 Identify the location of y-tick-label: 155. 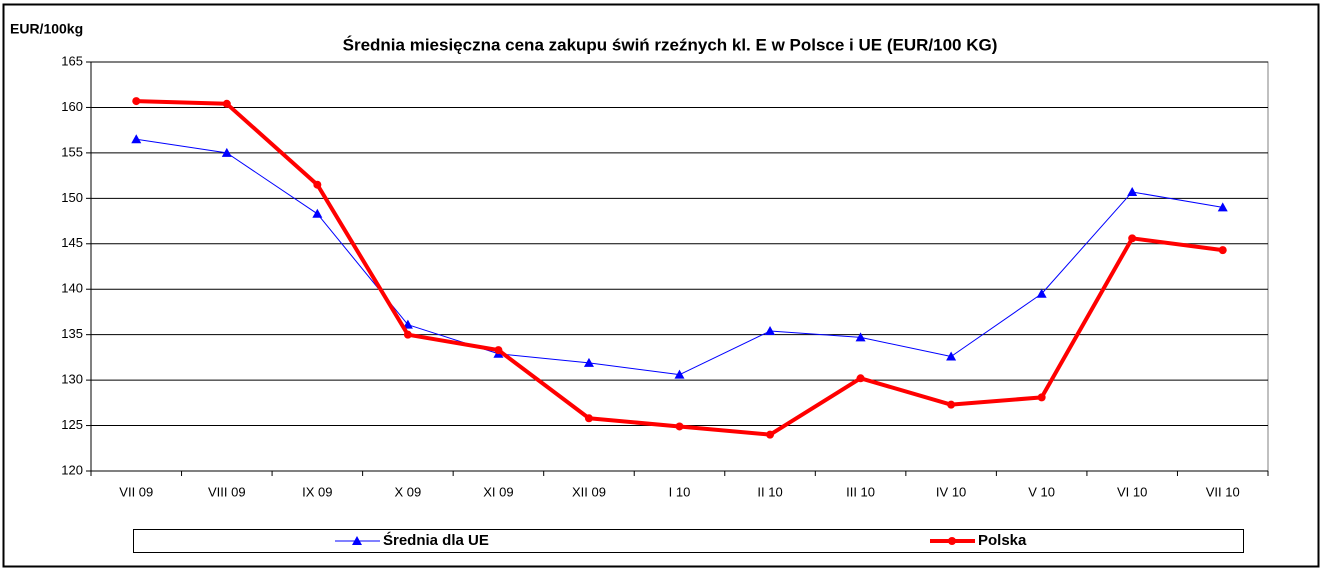
(72, 151).